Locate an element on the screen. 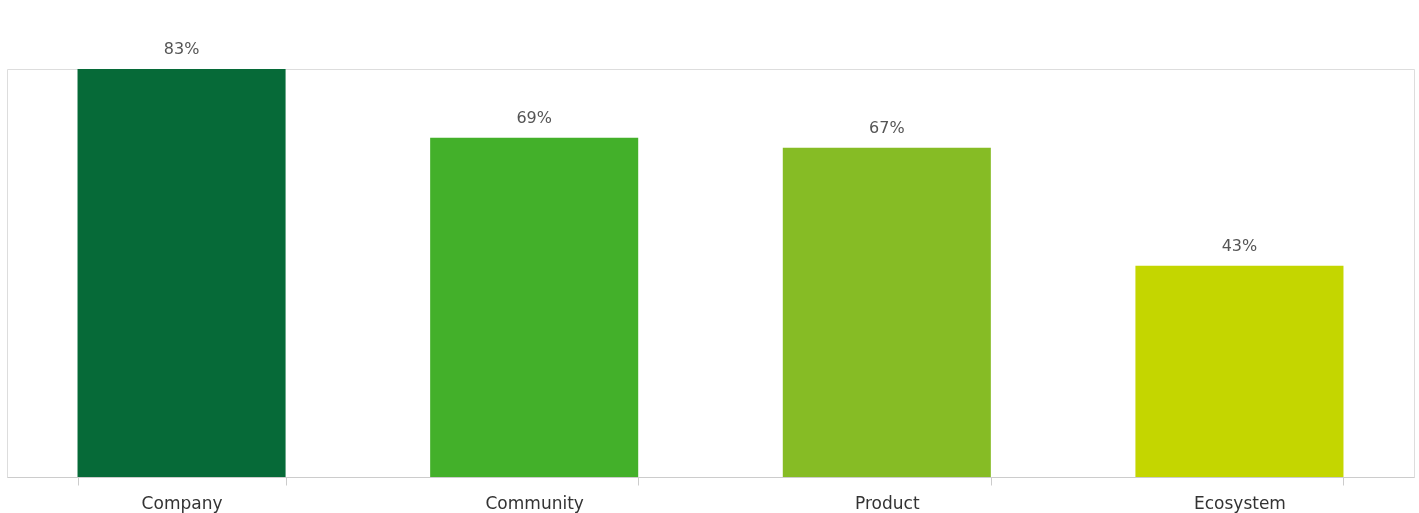 Image resolution: width=1419 pixels, height=513 pixels. x-tick-label: Community is located at coordinates (534, 502).